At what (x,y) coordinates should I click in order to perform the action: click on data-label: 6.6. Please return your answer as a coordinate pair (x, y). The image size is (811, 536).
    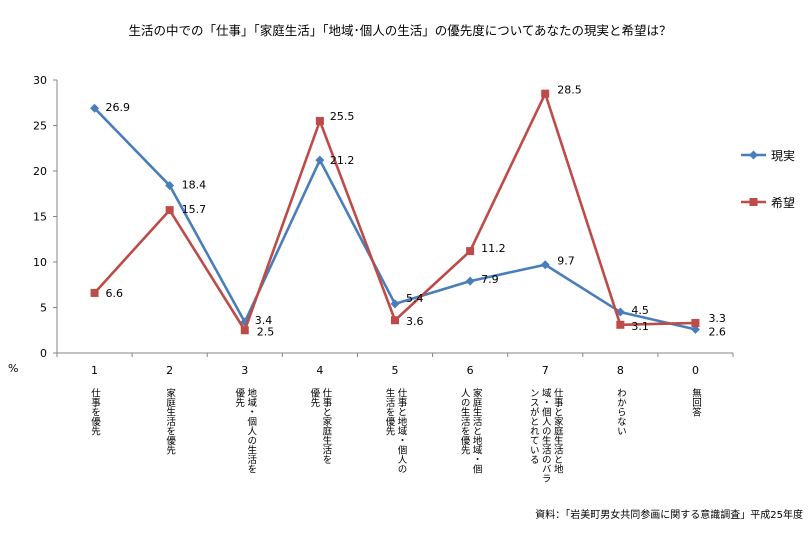
    Looking at the image, I should click on (115, 293).